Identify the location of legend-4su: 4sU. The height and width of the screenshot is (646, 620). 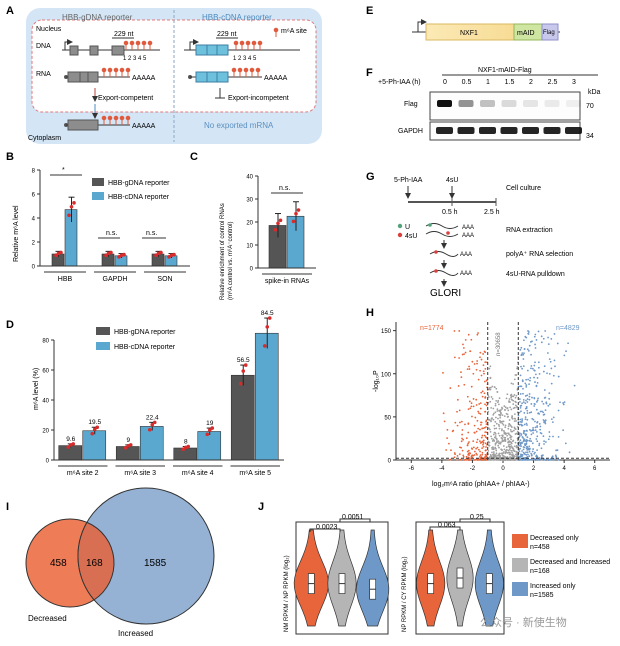
(411, 236).